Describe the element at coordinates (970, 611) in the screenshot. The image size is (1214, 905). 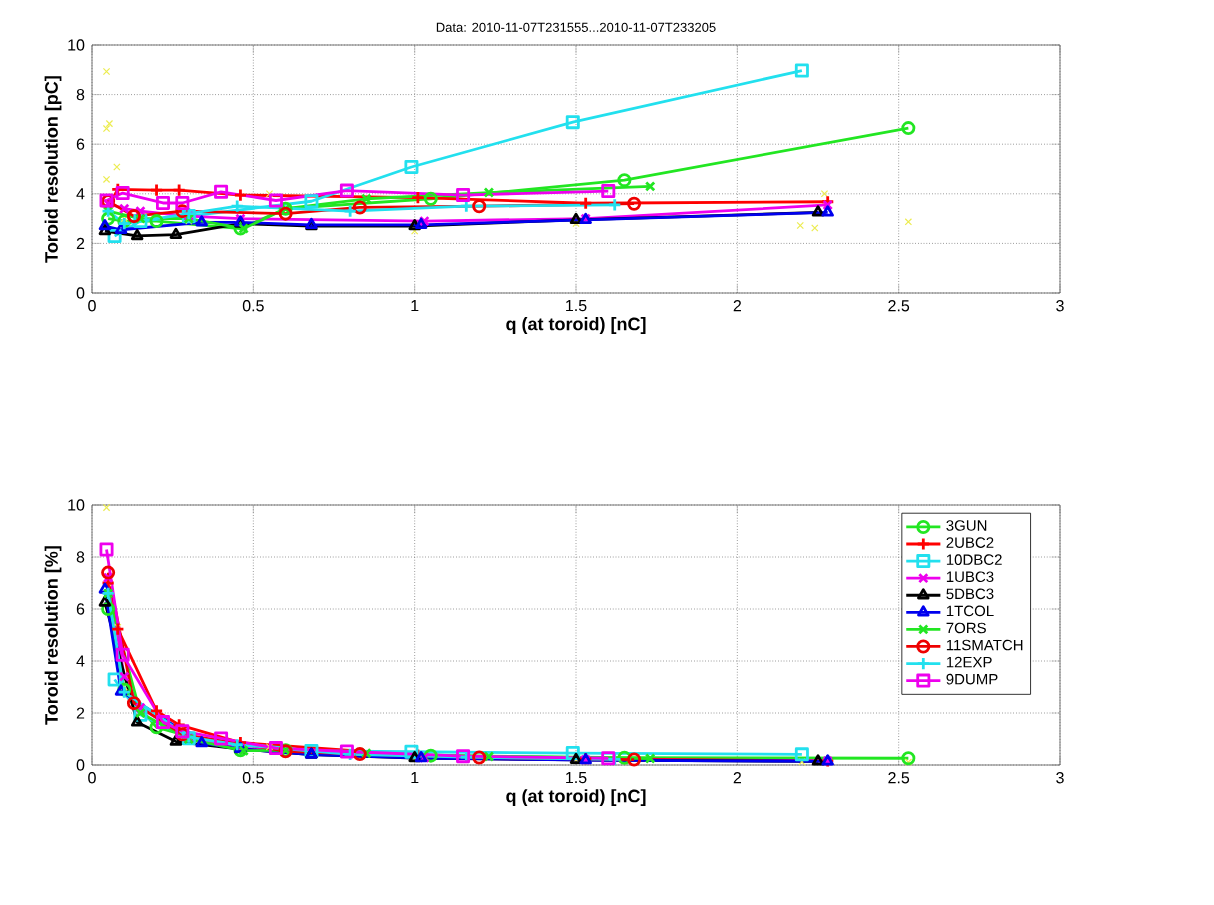
I see `legend-label: 1TCOL` at that location.